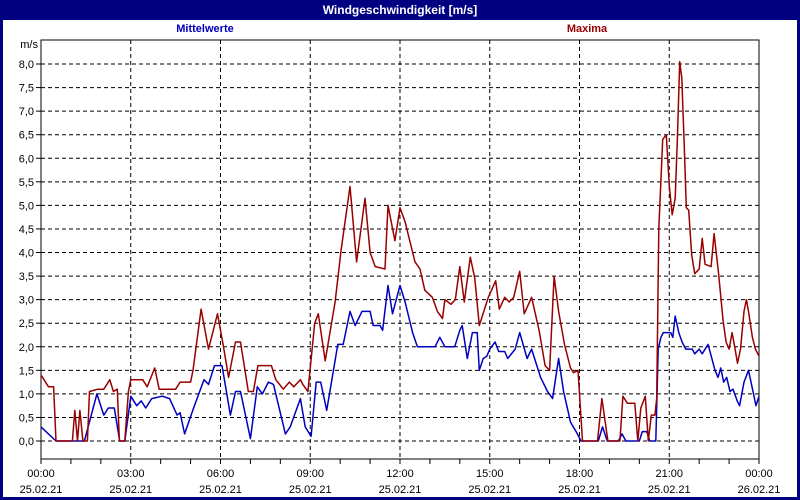 The image size is (800, 500). What do you see at coordinates (26, 89) in the screenshot?
I see `y-tick-label: 7,5` at bounding box center [26, 89].